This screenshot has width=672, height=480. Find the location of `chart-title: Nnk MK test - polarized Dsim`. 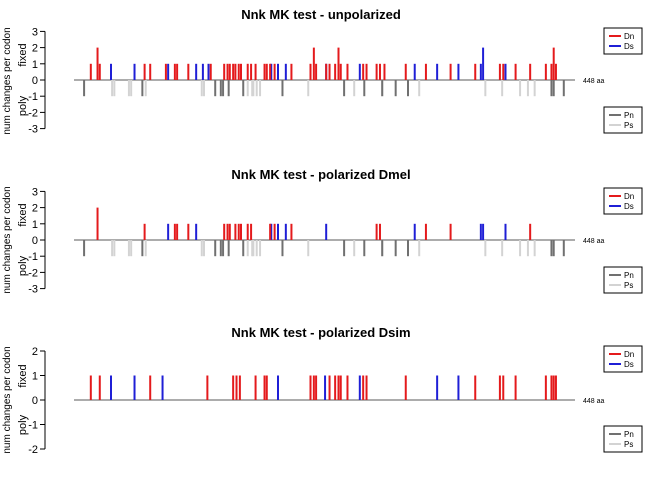

chart-title: Nnk MK test - polarized Dsim is located at coordinates (320, 332).